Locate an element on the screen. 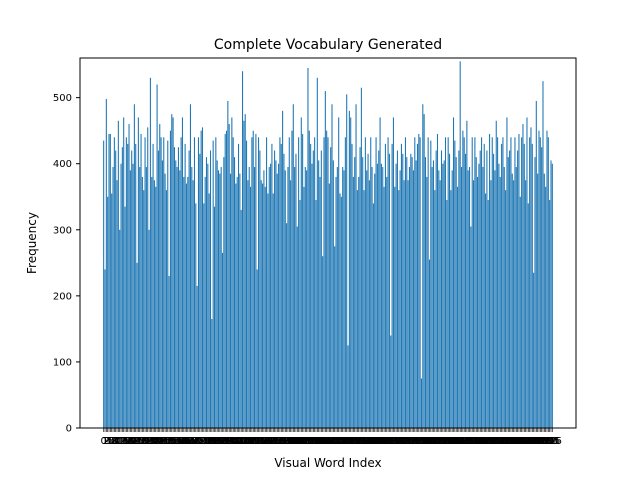 The height and width of the screenshot is (480, 640). x-tick-label-328: 328 is located at coordinates (541, 441).